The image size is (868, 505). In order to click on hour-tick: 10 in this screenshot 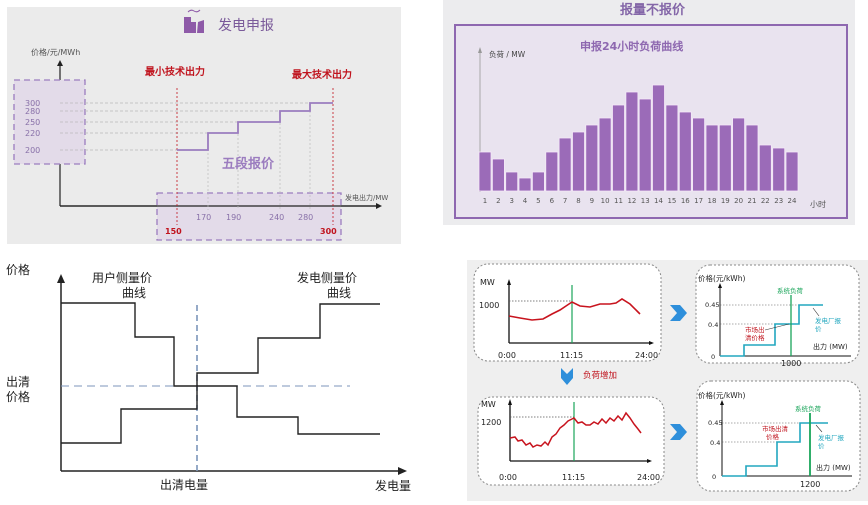, I will do `click(605, 201)`.